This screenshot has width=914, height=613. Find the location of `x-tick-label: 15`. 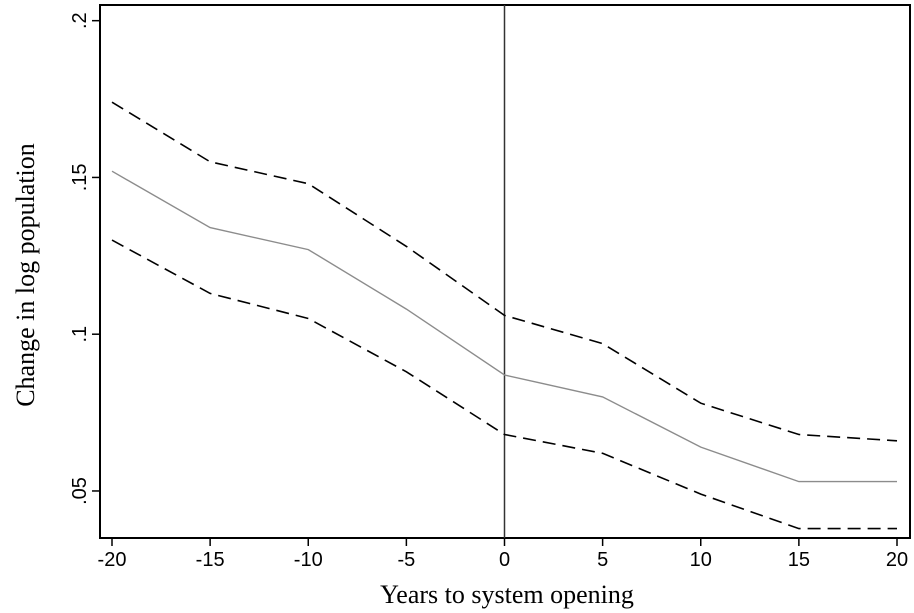

x-tick-label: 15 is located at coordinates (799, 560).